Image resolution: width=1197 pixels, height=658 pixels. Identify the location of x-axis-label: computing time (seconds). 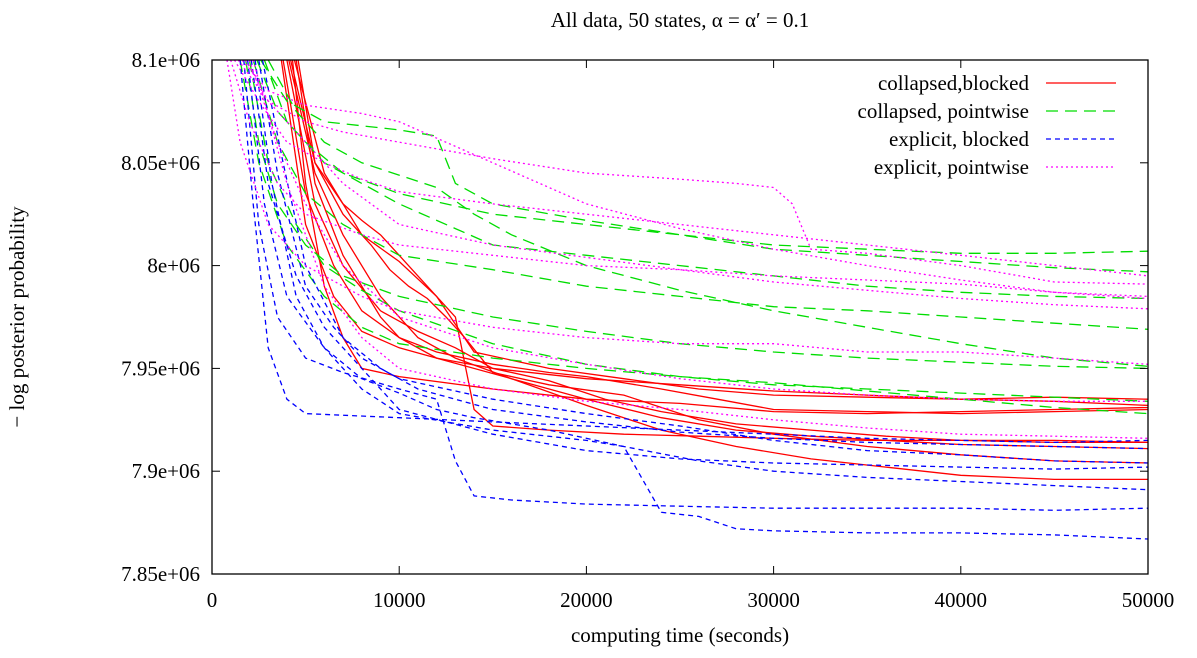
(680, 635).